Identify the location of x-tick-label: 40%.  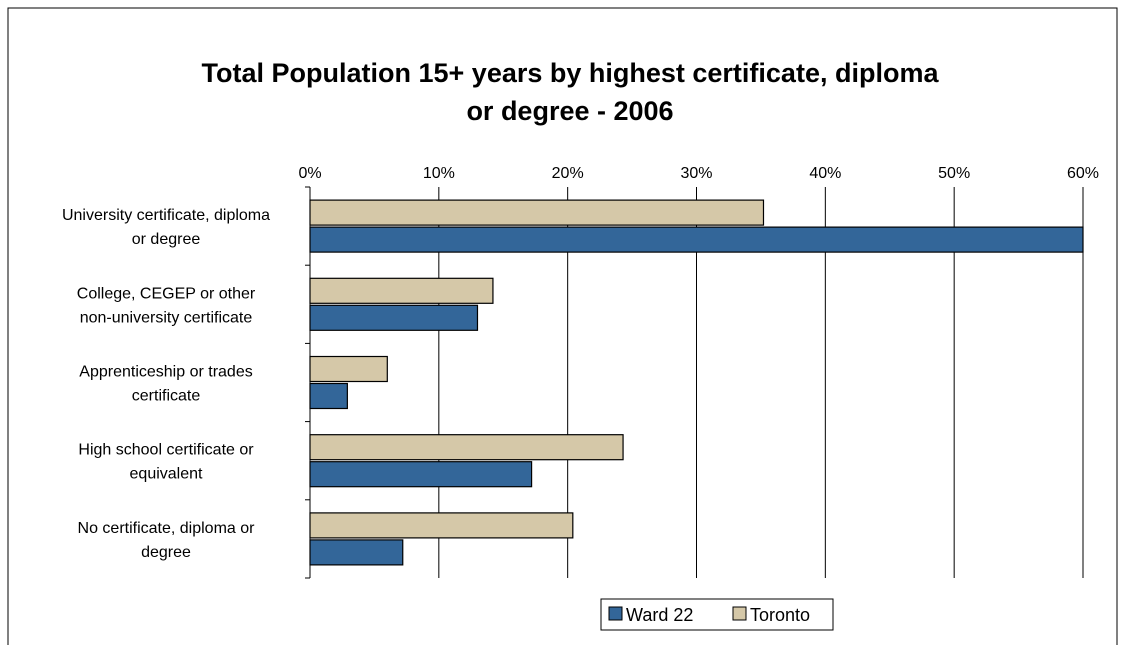
(825, 173).